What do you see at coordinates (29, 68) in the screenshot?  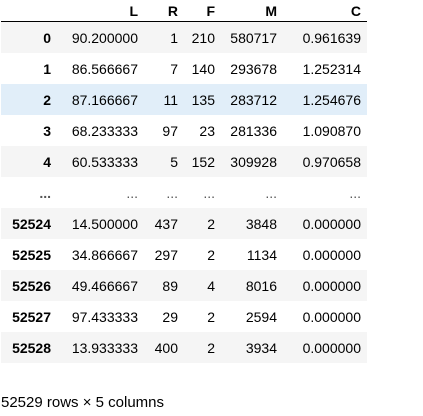 I see `row-index: 1` at bounding box center [29, 68].